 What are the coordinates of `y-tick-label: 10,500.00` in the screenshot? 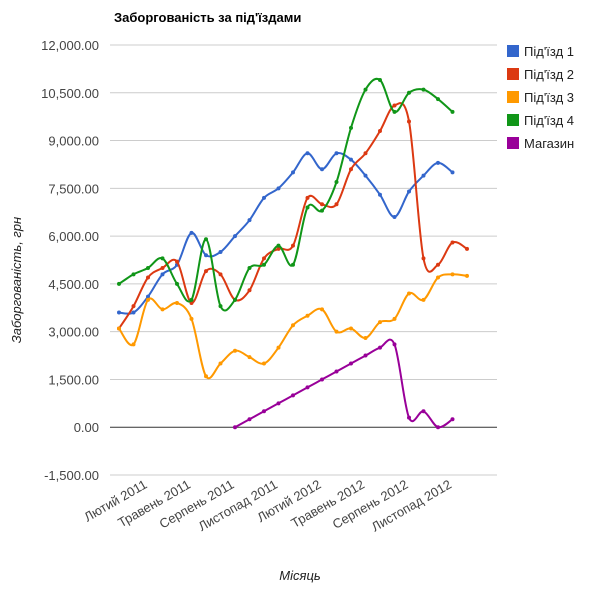 It's located at (70, 93).